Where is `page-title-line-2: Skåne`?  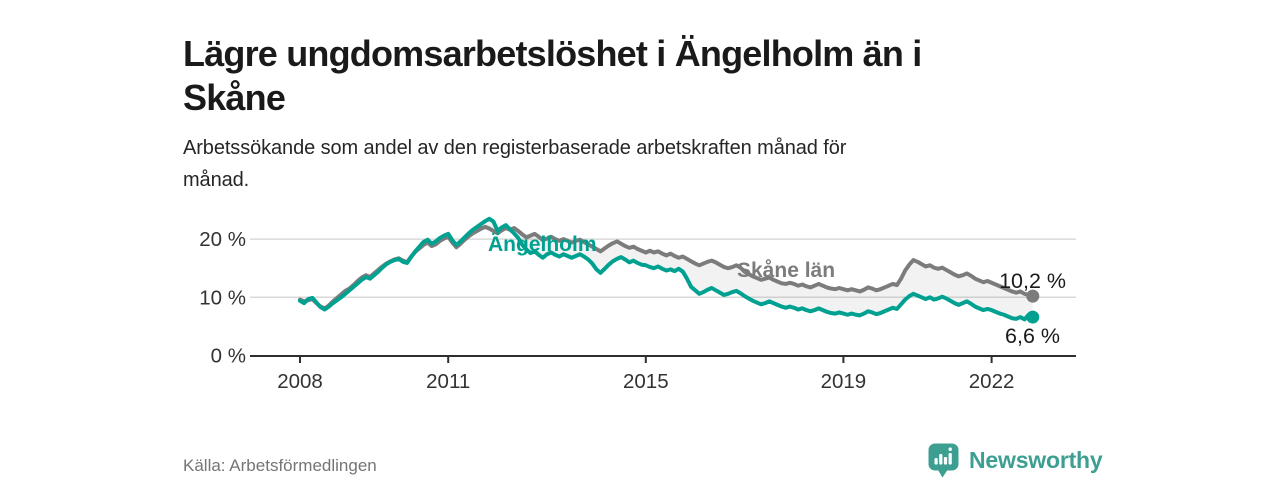 page-title-line-2: Skåne is located at coordinates (234, 98).